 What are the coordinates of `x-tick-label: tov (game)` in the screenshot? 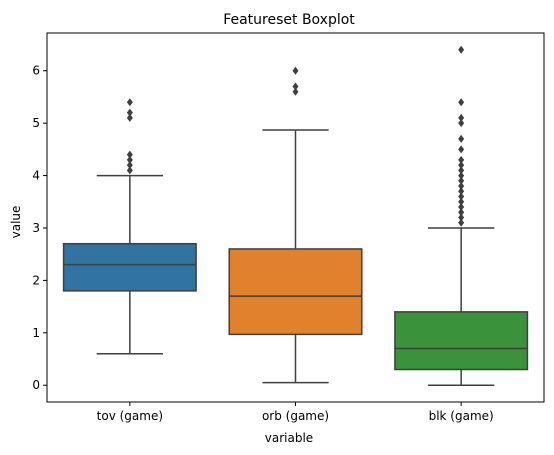 It's located at (130, 416).